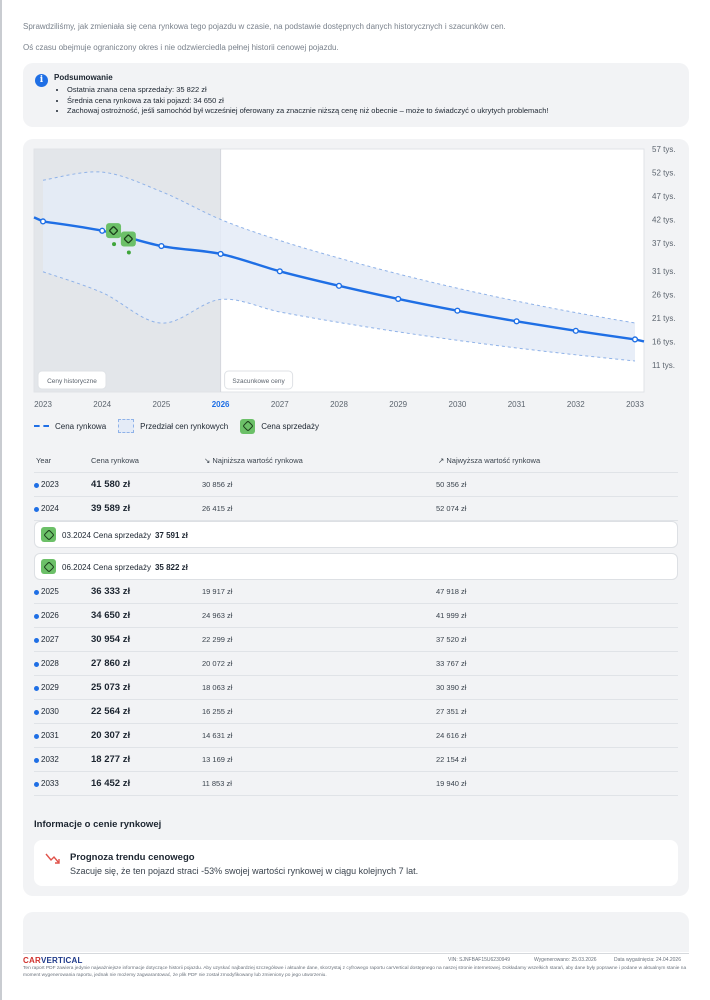  What do you see at coordinates (356, 640) in the screenshot?
I see `table-row: 2027 30 954 zł 22 299 zł 37 520 zł` at bounding box center [356, 640].